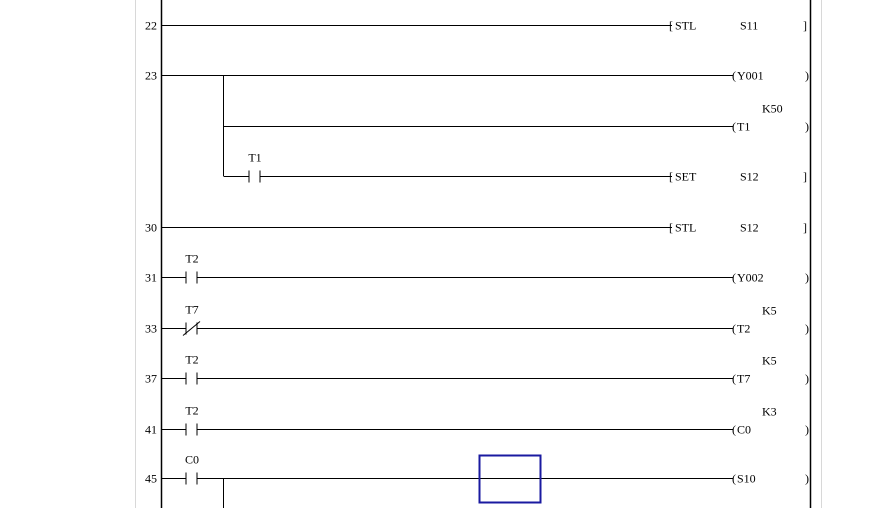  What do you see at coordinates (191, 310) in the screenshot?
I see `contact-device-label: T7` at bounding box center [191, 310].